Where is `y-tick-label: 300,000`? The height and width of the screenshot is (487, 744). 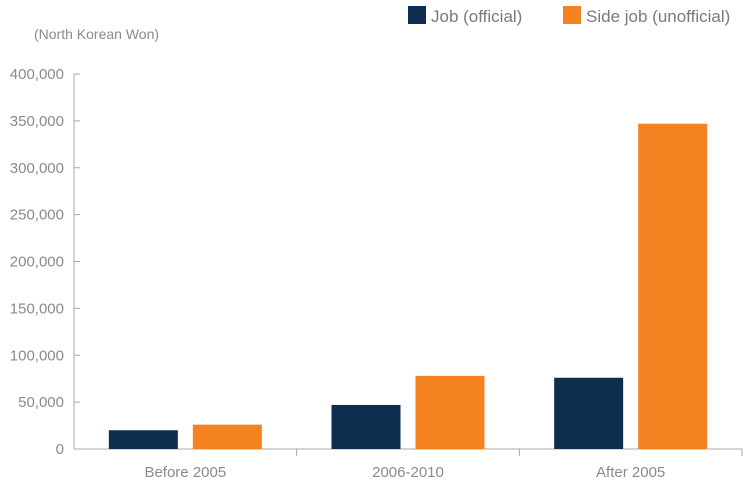 y-tick-label: 300,000 is located at coordinates (37, 168).